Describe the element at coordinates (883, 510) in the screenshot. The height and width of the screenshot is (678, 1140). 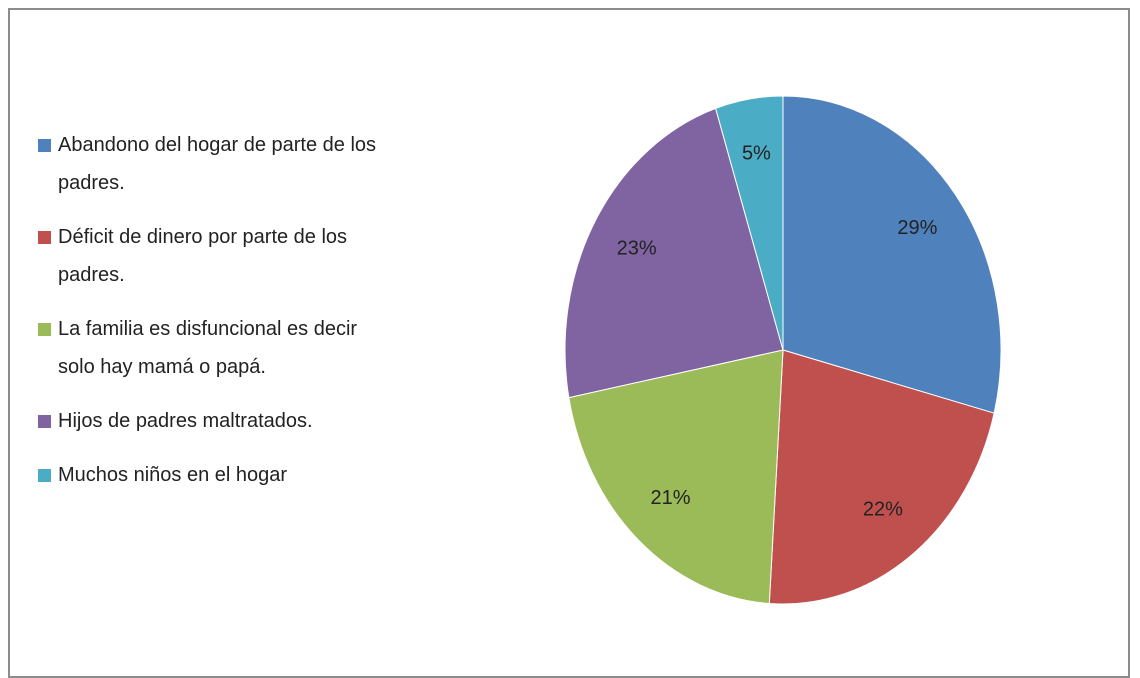
I see `data-label: 22%` at that location.